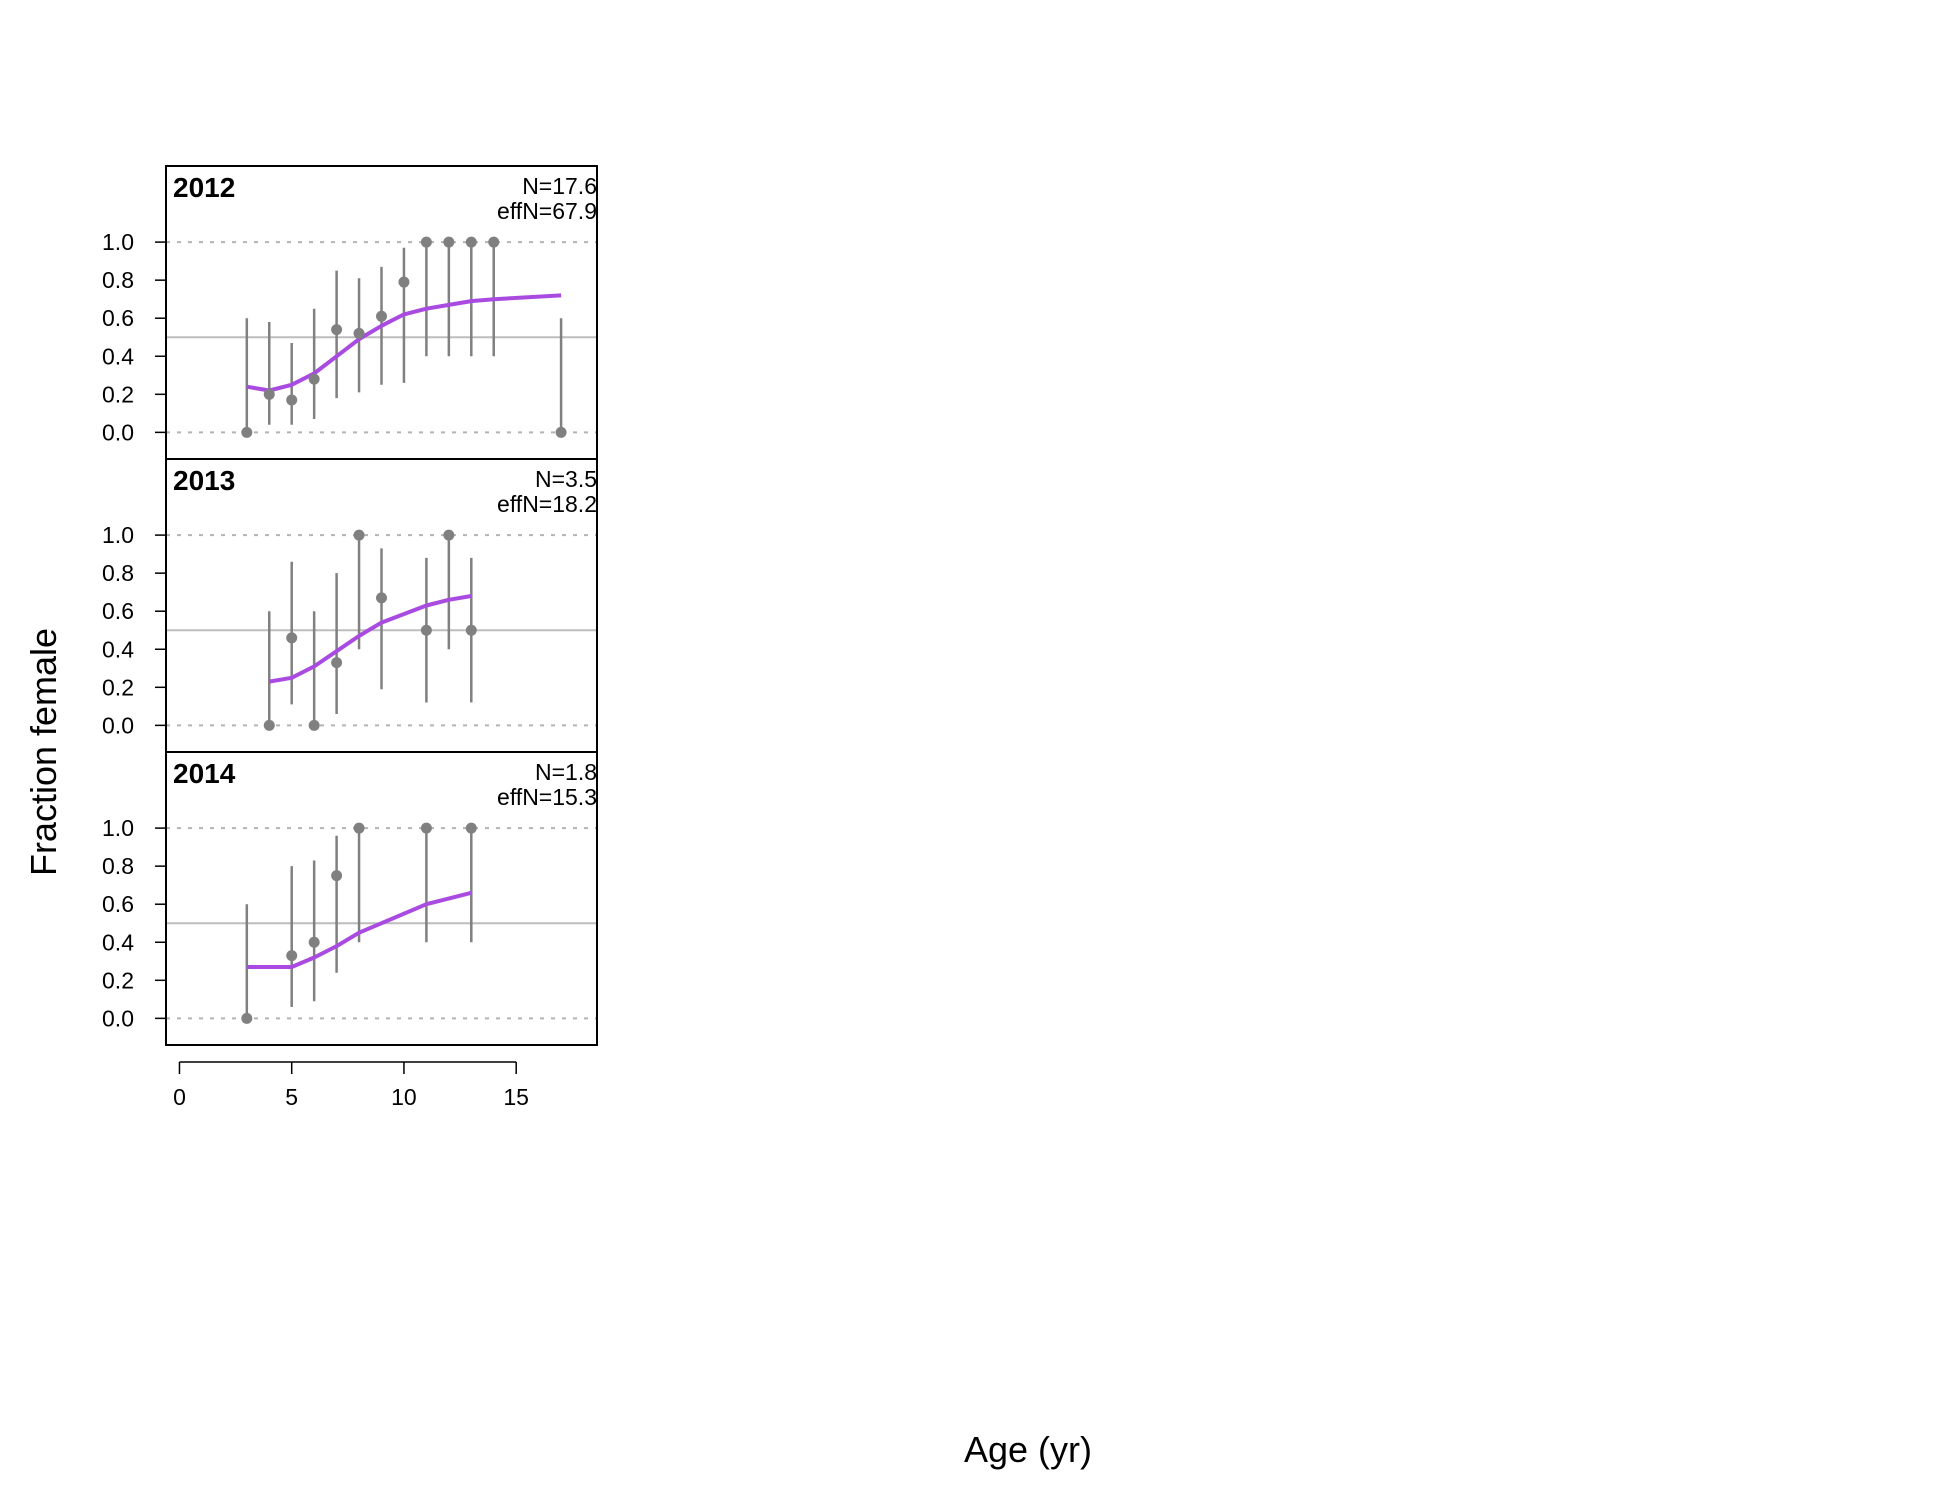  Describe the element at coordinates (547, 504) in the screenshot. I see `effective-sample-size-label: effN=18.2` at that location.